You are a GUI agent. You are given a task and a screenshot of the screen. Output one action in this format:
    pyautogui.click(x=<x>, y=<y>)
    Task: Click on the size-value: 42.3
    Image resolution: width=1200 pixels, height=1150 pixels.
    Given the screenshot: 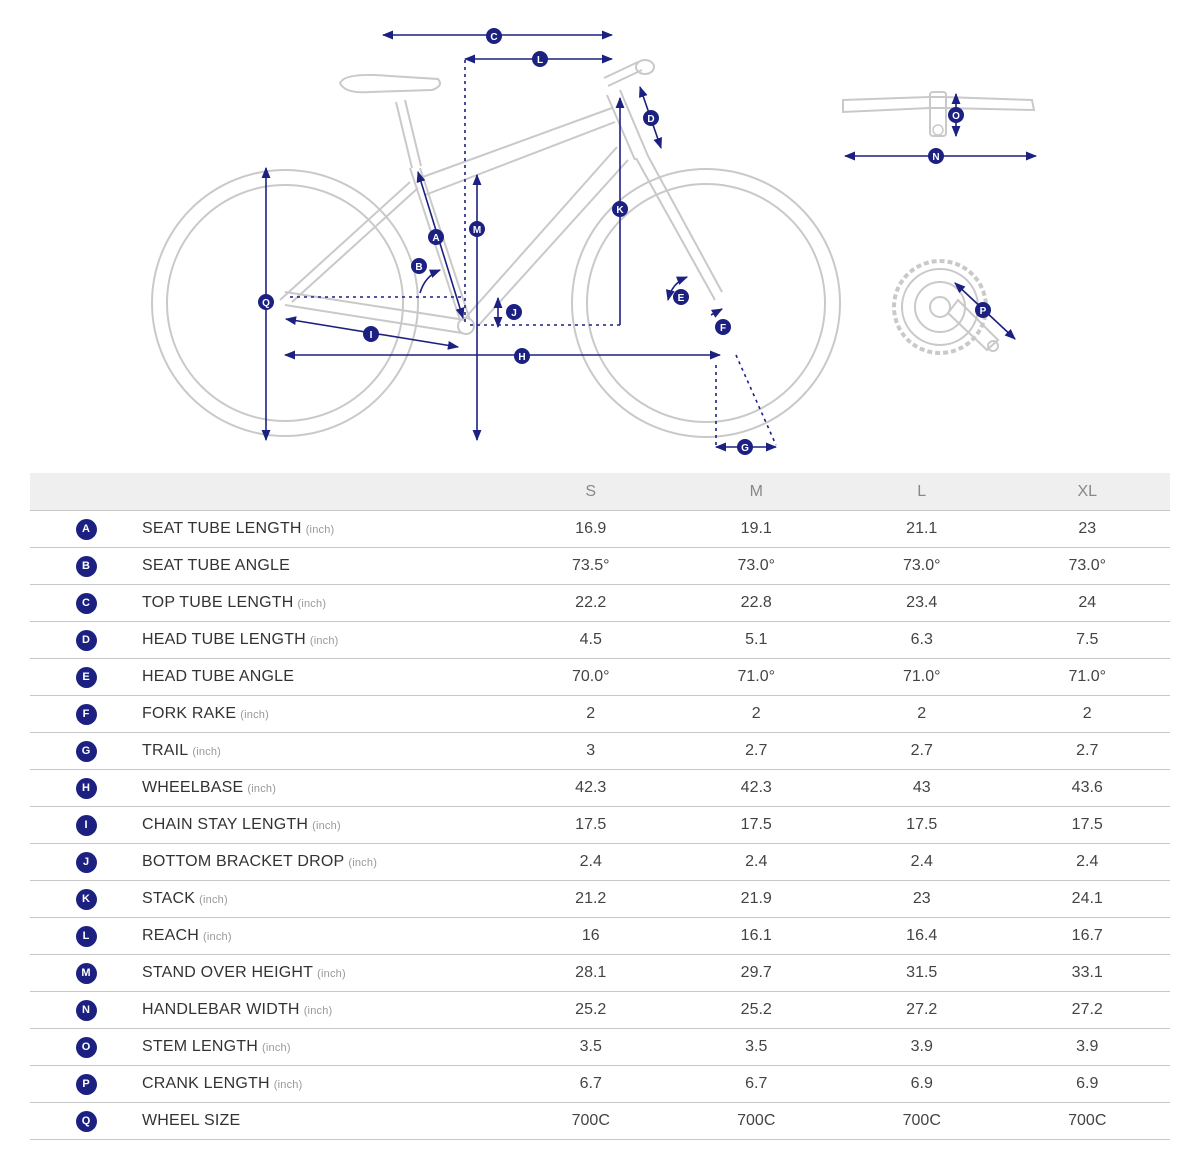 What is the action you would take?
    pyautogui.click(x=756, y=788)
    